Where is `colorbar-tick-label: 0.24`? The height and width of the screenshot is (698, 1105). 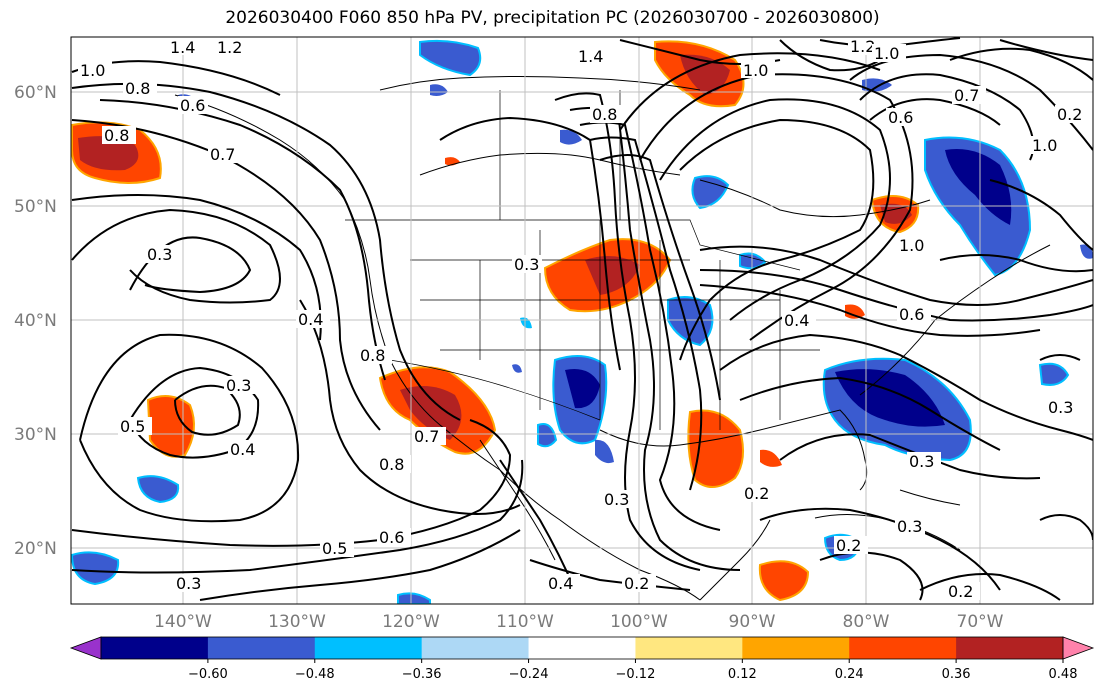
colorbar-tick-label: 0.24 is located at coordinates (849, 674).